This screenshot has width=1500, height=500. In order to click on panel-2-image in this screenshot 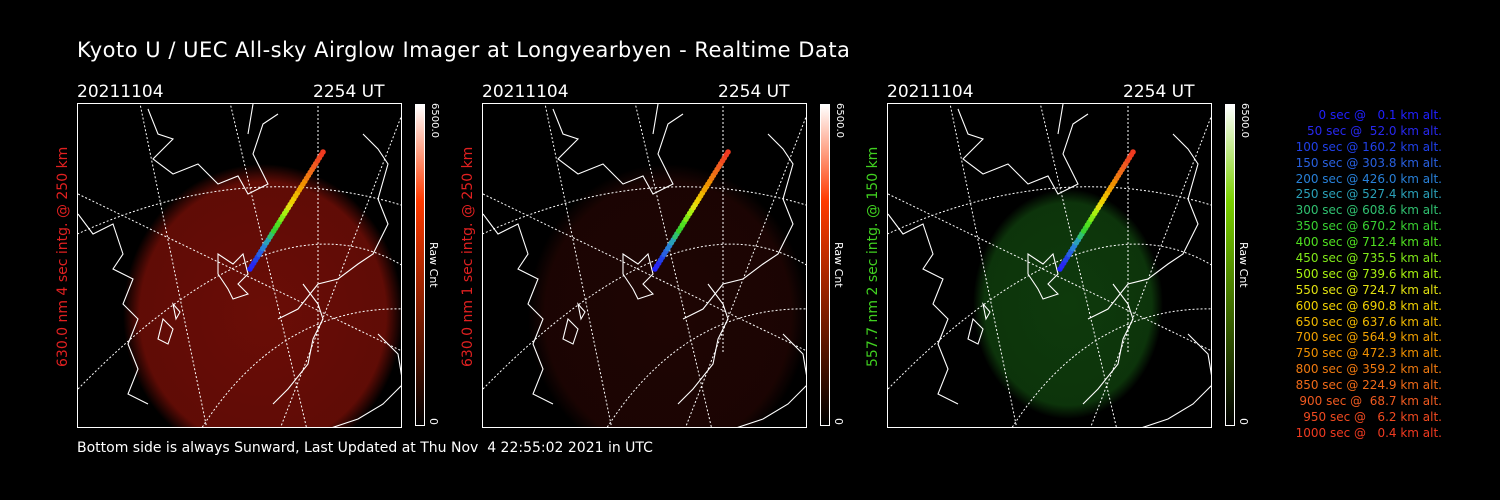, I will do `click(644, 265)`.